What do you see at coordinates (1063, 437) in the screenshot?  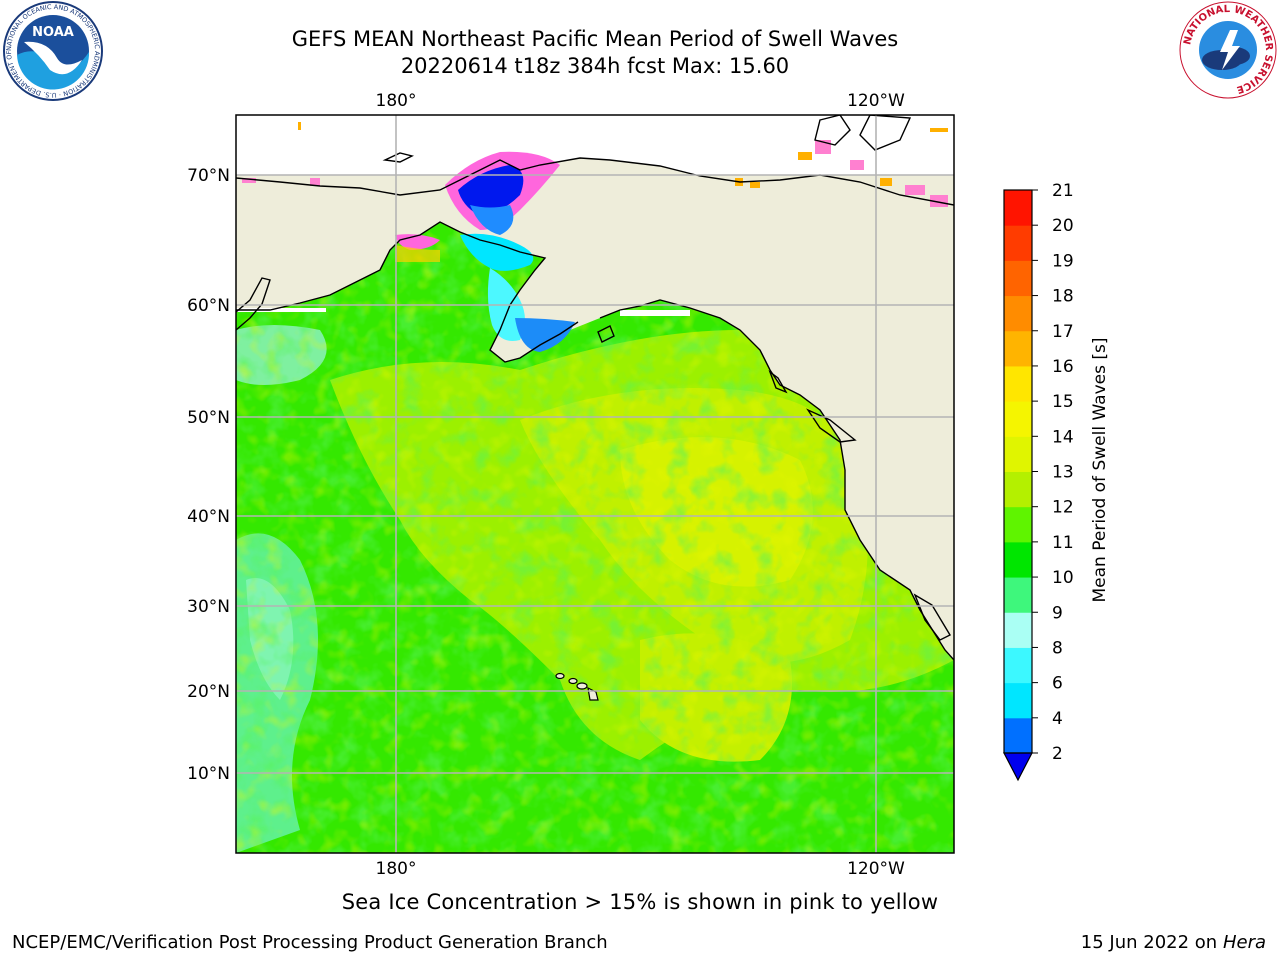 I see `colorbar-tick-label: 14` at bounding box center [1063, 437].